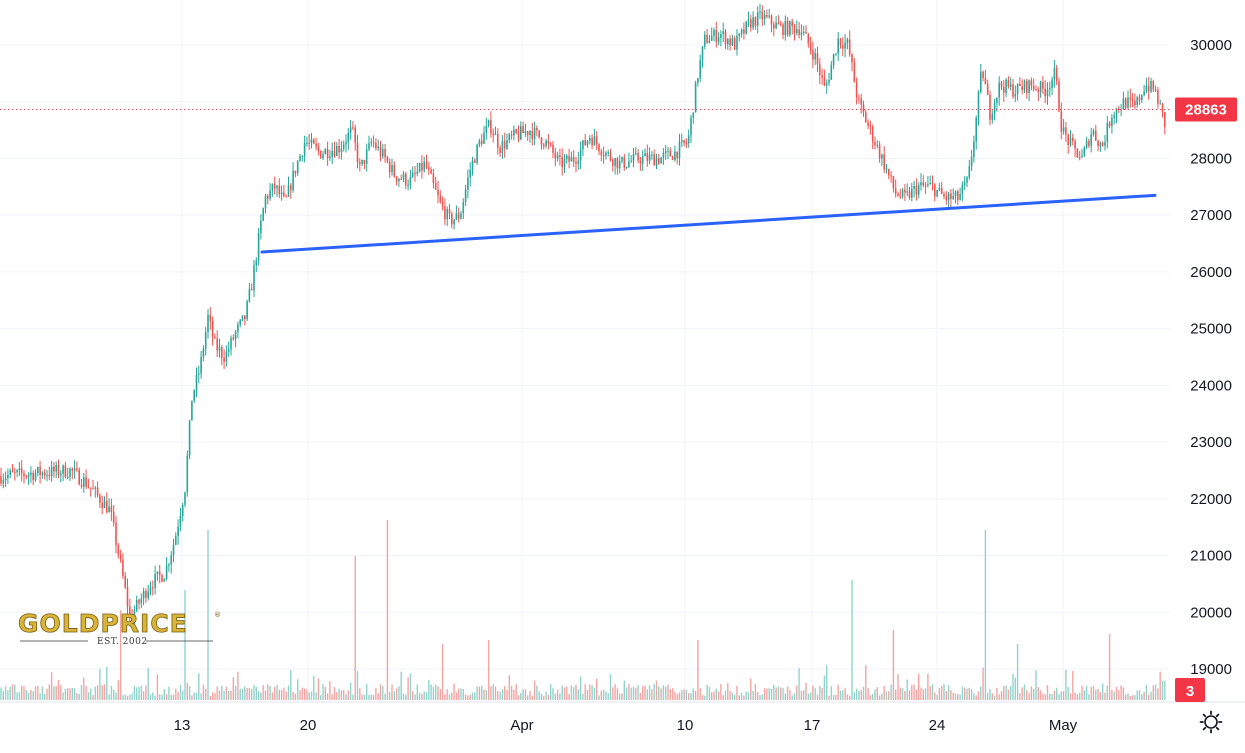  I want to click on settings-gear-icon, so click(1211, 722).